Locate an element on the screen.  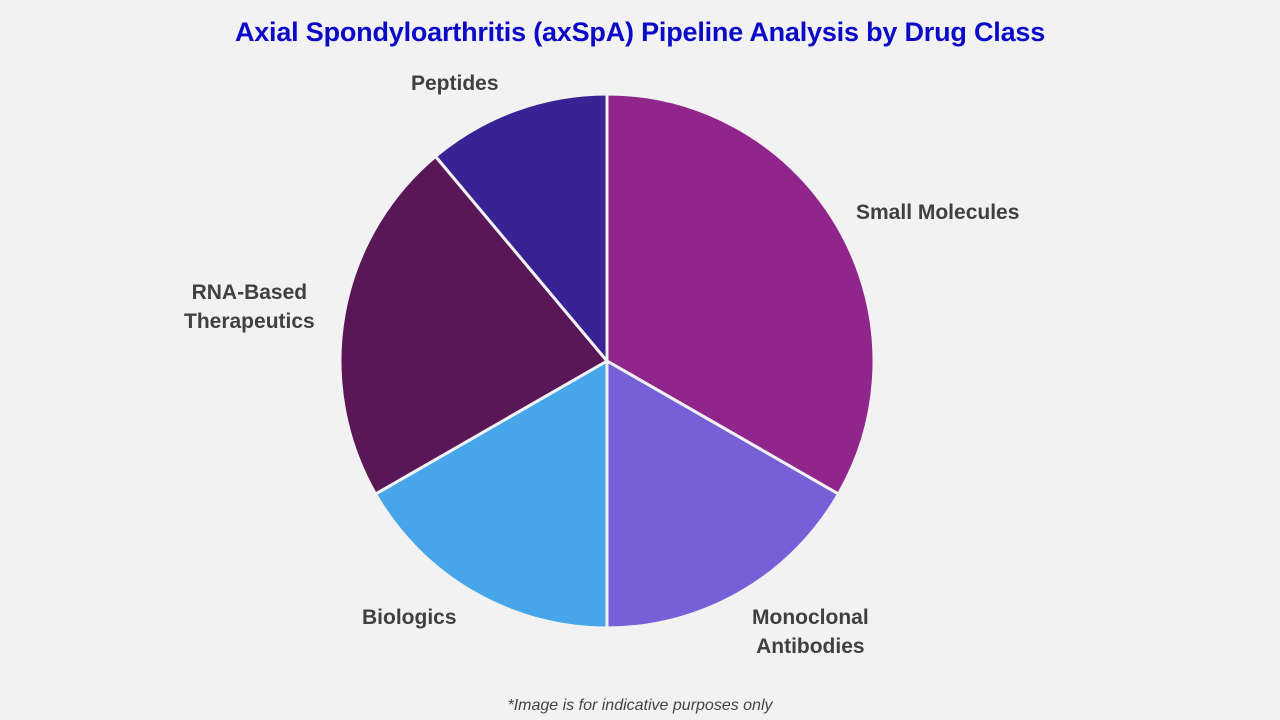
pie-slice-biologics is located at coordinates (491, 494).